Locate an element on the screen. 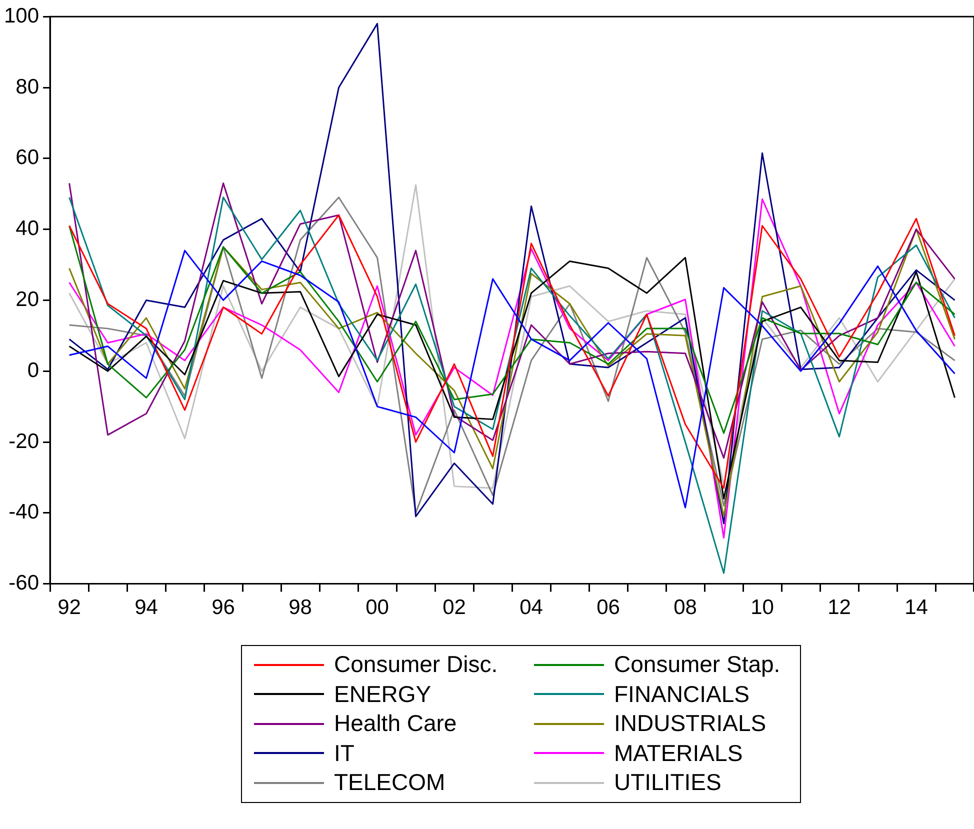 The width and height of the screenshot is (974, 829). legend-label: Health Care is located at coordinates (395, 723).